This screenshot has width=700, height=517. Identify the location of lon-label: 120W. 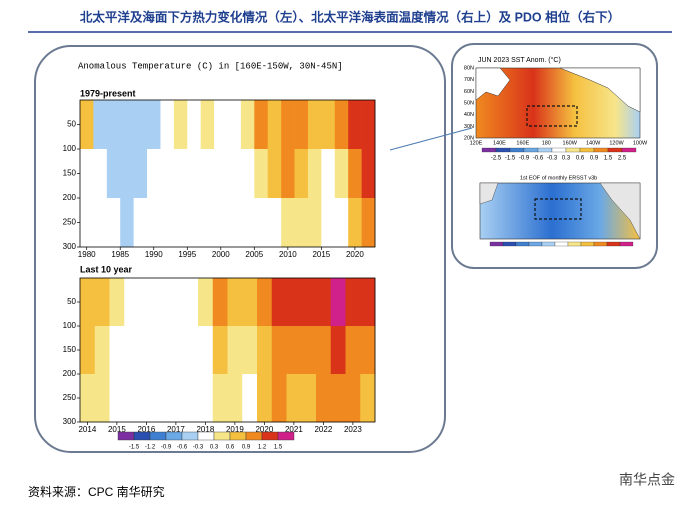
(616, 143).